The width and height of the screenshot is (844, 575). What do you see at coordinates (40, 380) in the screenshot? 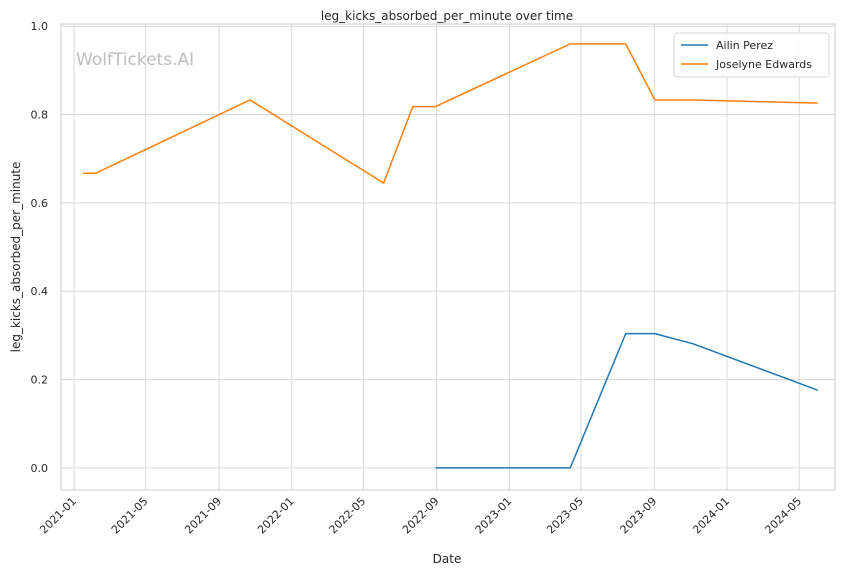
I see `y-tick-label: 0.2` at bounding box center [40, 380].